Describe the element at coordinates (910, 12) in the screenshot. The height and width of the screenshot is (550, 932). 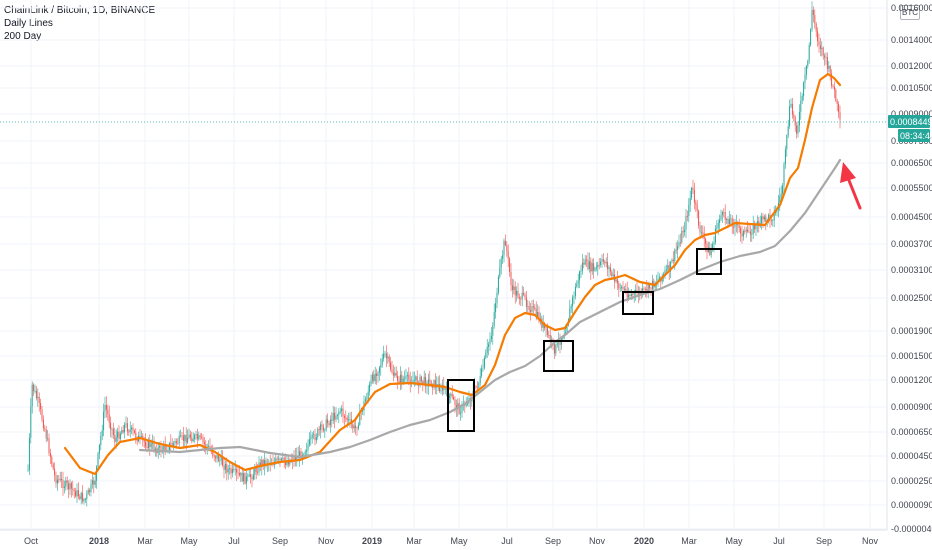
I see `currency-button: BTC` at that location.